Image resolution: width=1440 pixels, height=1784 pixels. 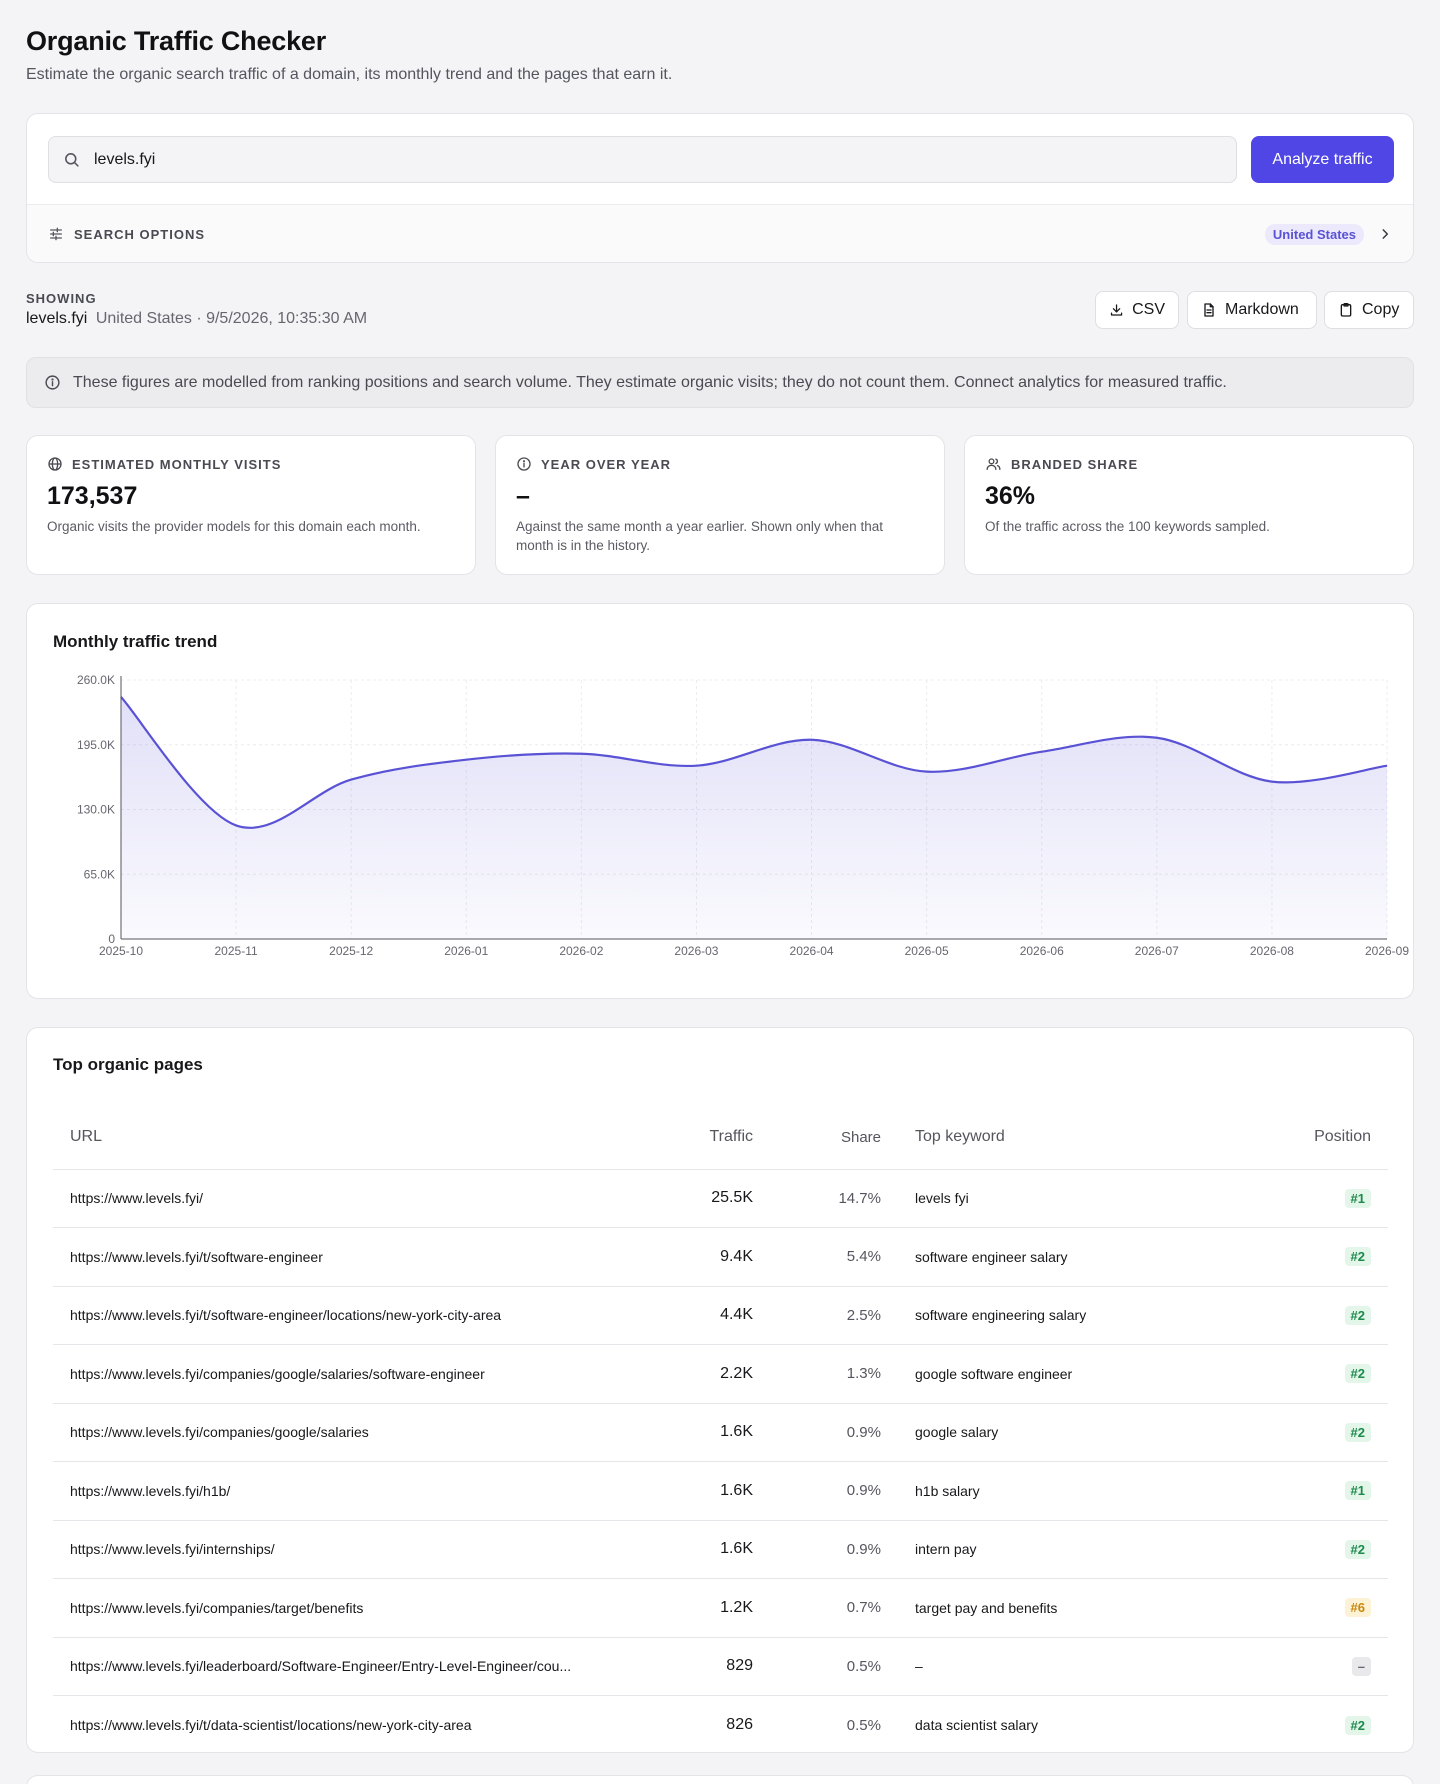 What do you see at coordinates (720, 233) in the screenshot?
I see `search-options-toggle: SEARCH OPTIONS United States` at bounding box center [720, 233].